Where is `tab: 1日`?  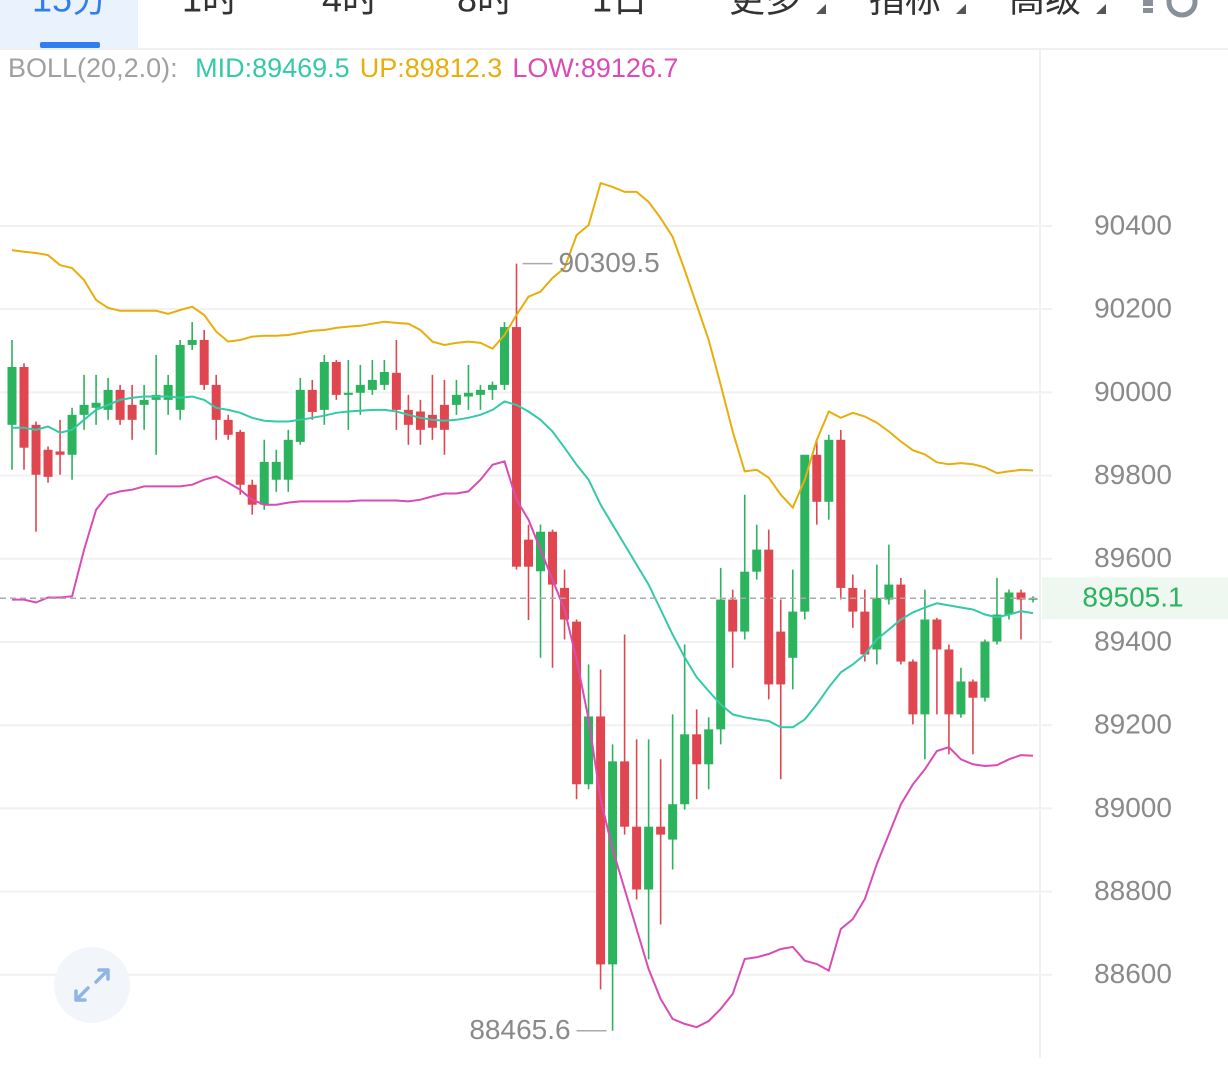
tab: 1日 is located at coordinates (620, 10).